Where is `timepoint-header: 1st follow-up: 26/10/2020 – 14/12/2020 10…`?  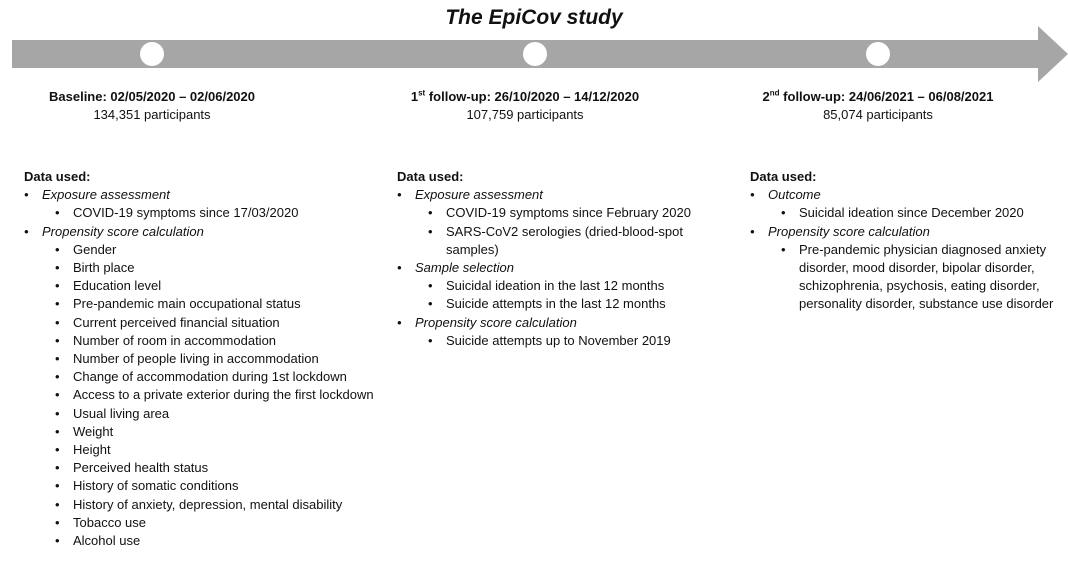
timepoint-header: 1st follow-up: 26/10/2020 – 14/12/2020 10… is located at coordinates (525, 106).